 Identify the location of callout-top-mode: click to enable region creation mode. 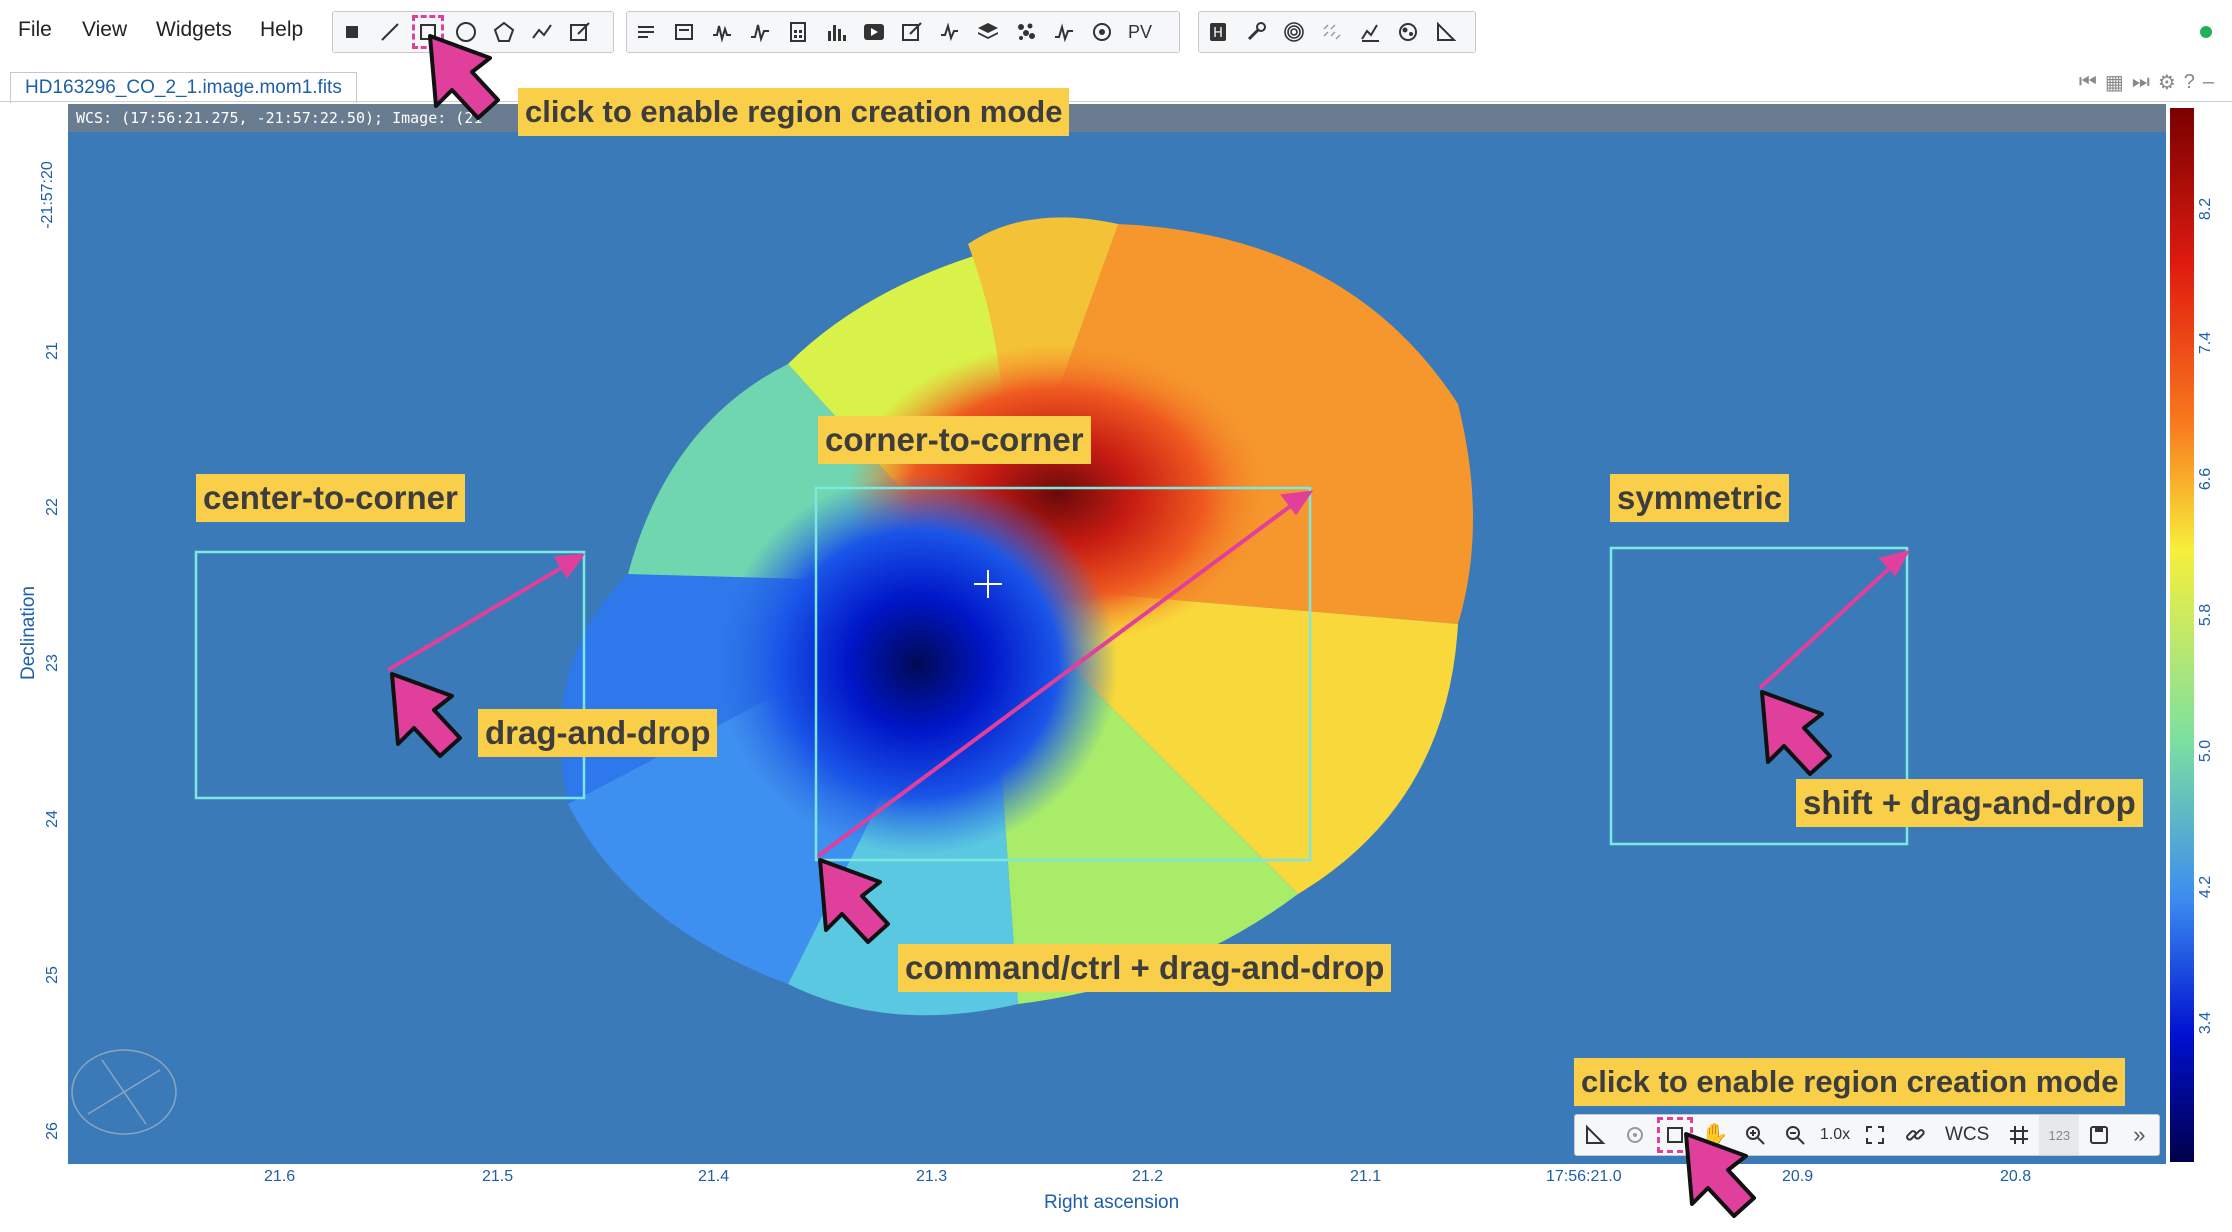
(794, 112).